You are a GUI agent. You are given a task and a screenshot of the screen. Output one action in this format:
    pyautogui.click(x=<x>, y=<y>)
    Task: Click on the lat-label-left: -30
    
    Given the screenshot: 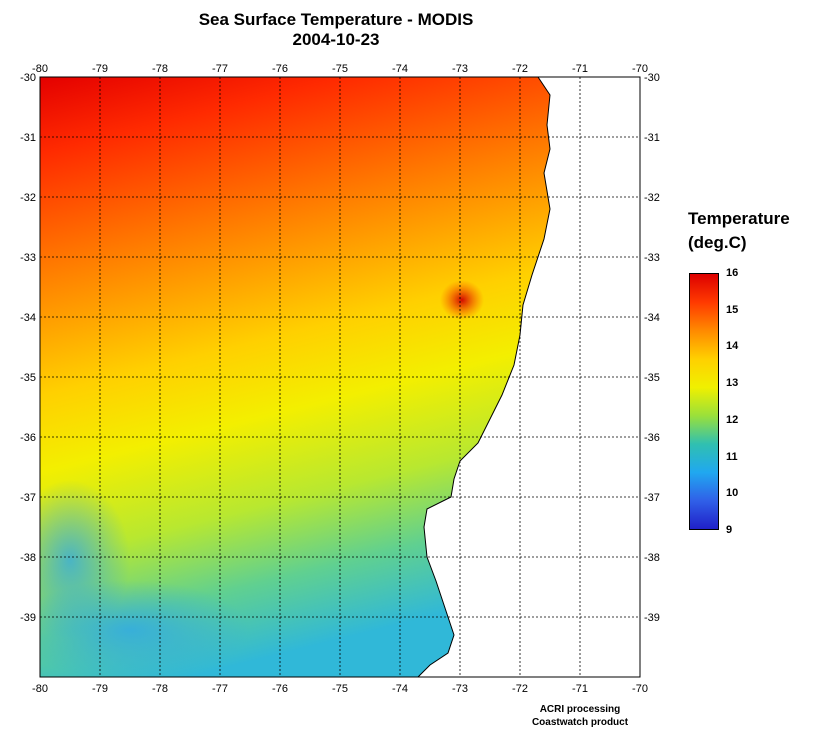 What is the action you would take?
    pyautogui.click(x=28, y=78)
    